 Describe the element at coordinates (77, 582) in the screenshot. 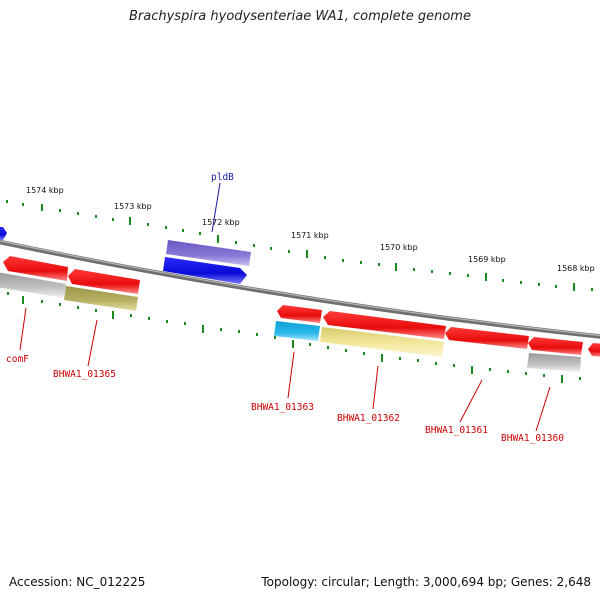

I see `accession-text: Accession: NC_012225` at that location.